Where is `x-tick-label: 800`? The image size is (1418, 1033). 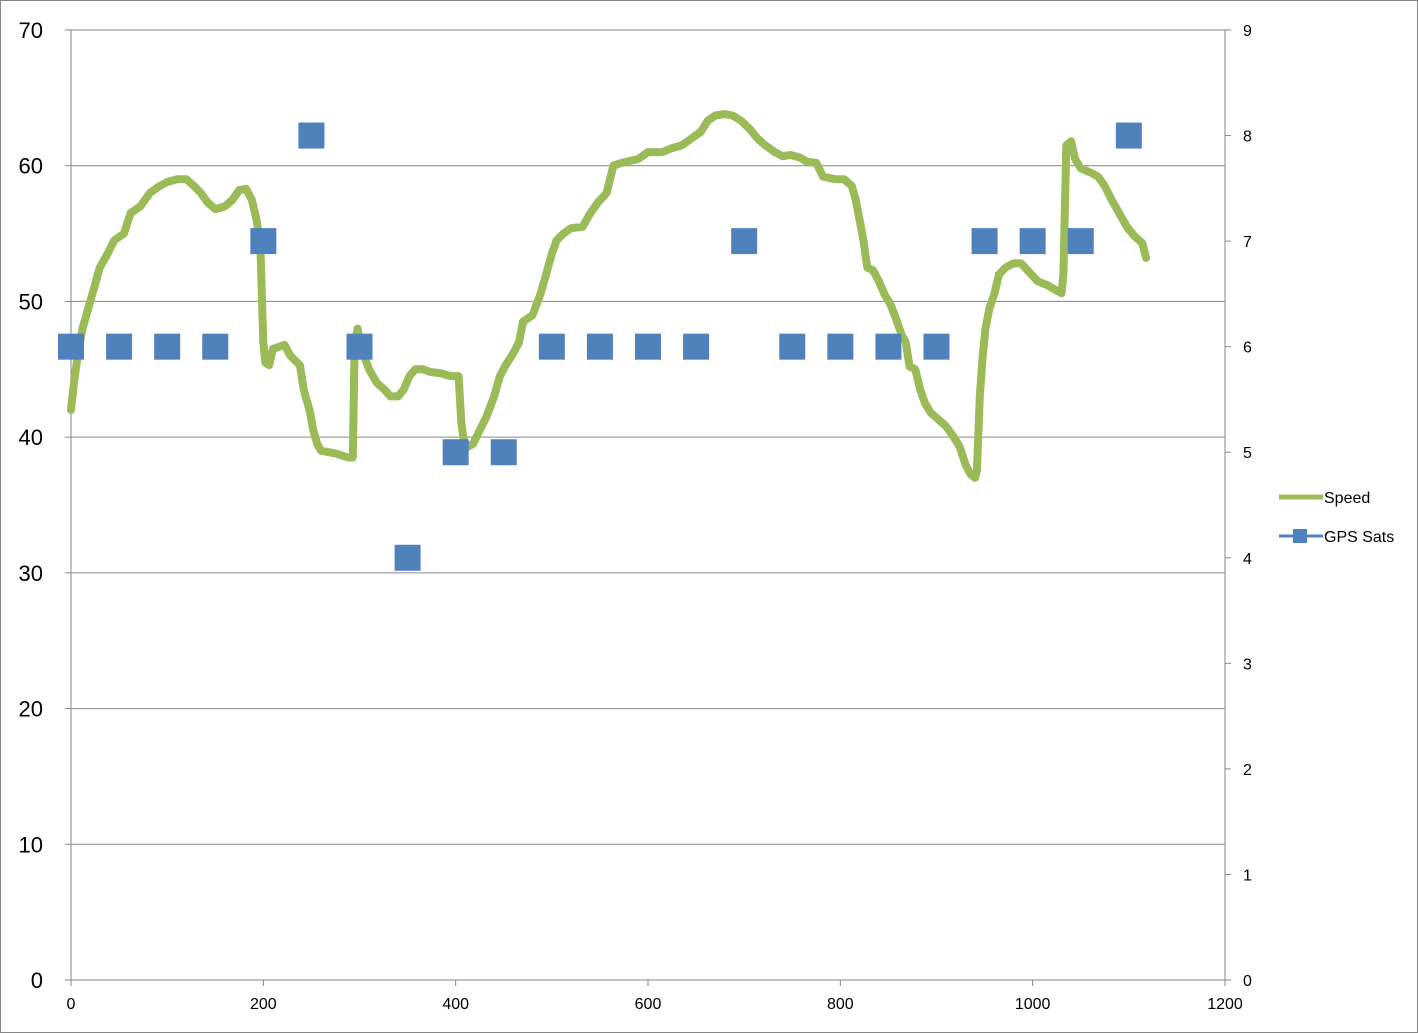 x-tick-label: 800 is located at coordinates (840, 1004).